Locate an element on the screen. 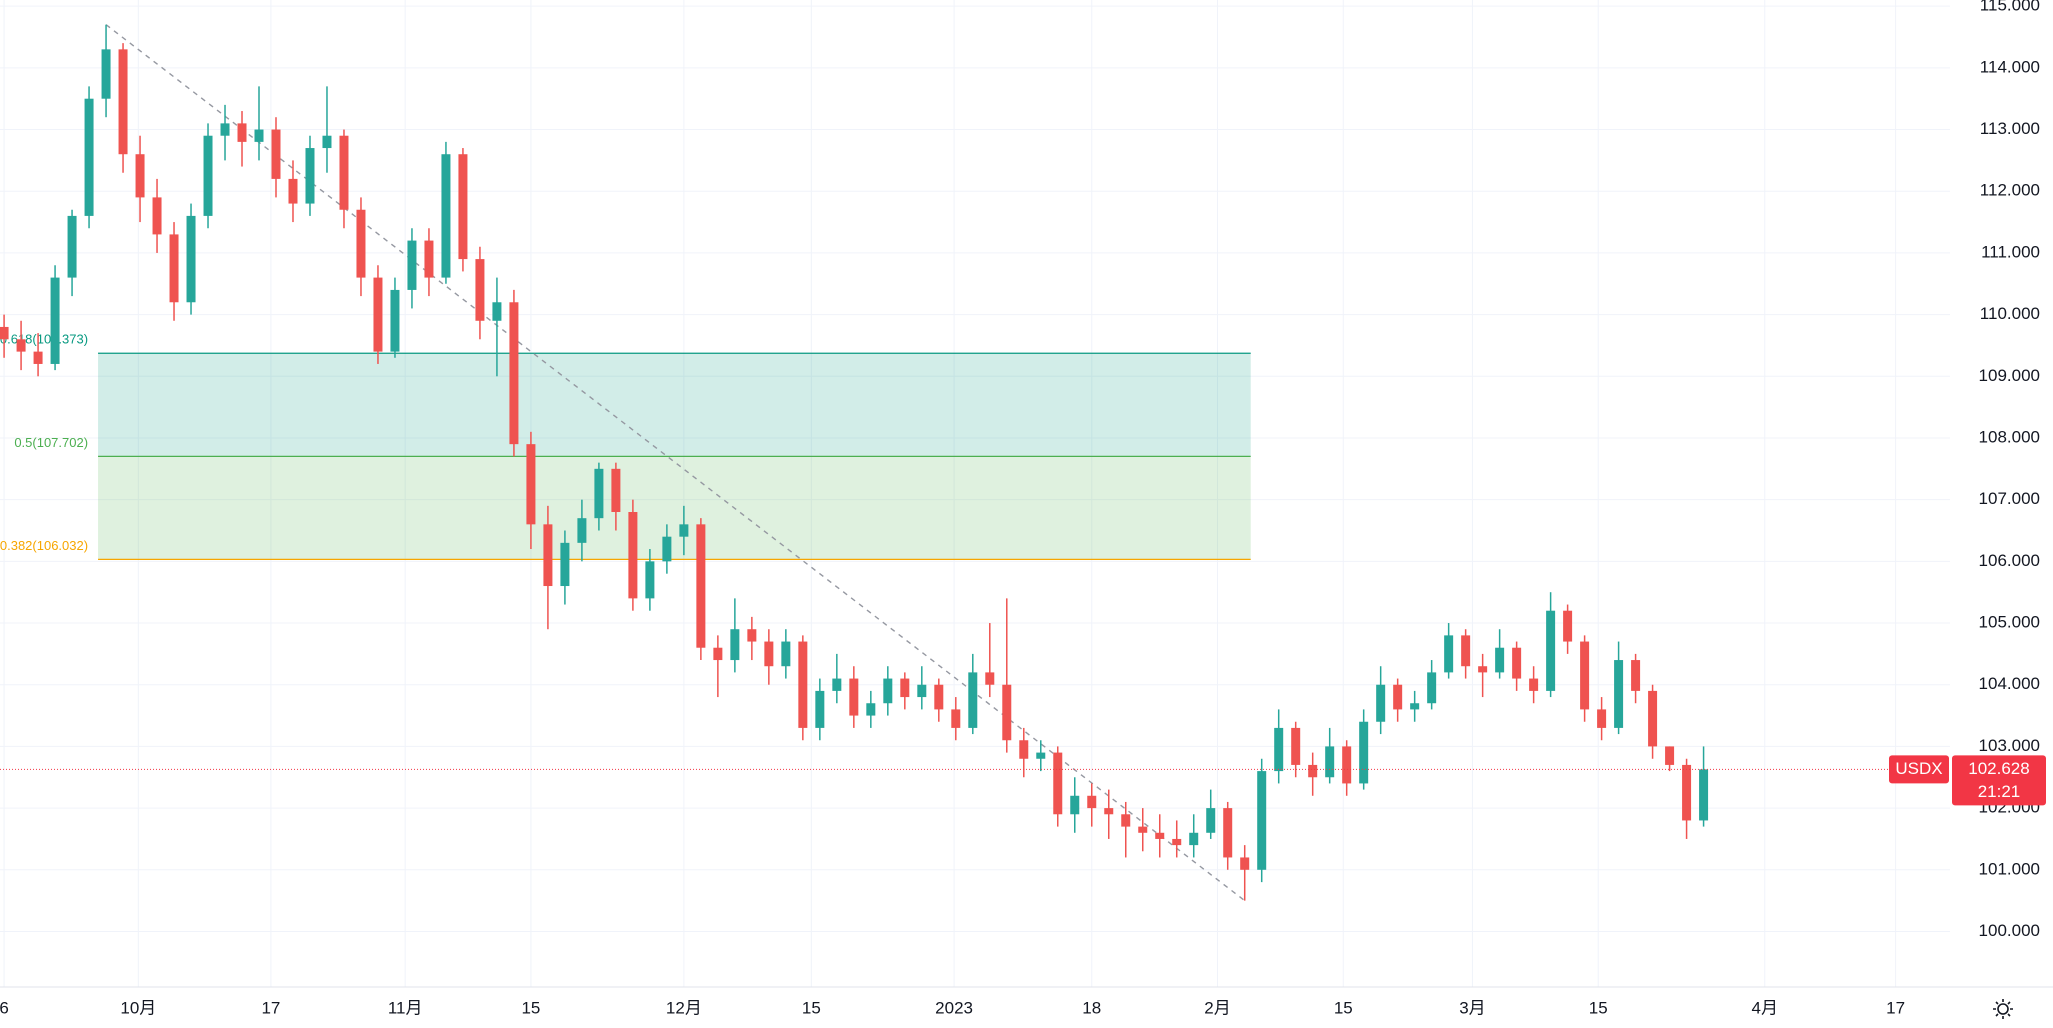 This screenshot has width=2053, height=1028. icon-circle is located at coordinates (2003, 1009).